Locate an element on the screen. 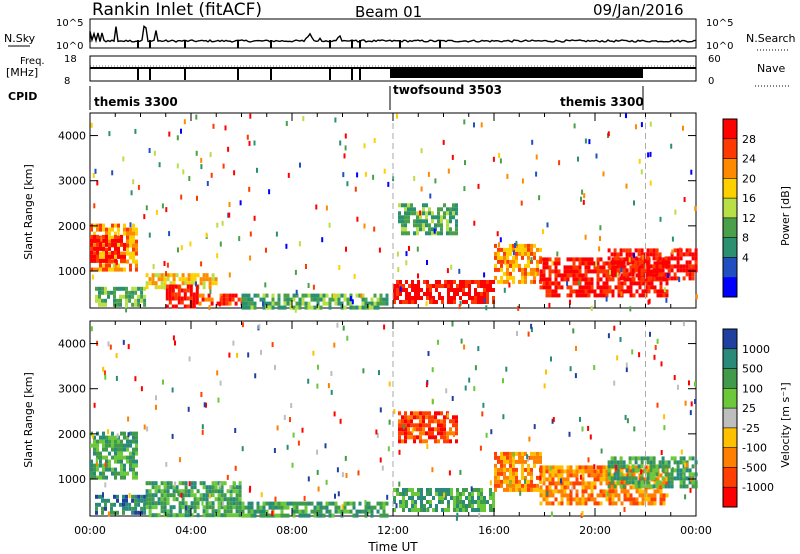  colorbar-tick-label: 20 is located at coordinates (749, 178).